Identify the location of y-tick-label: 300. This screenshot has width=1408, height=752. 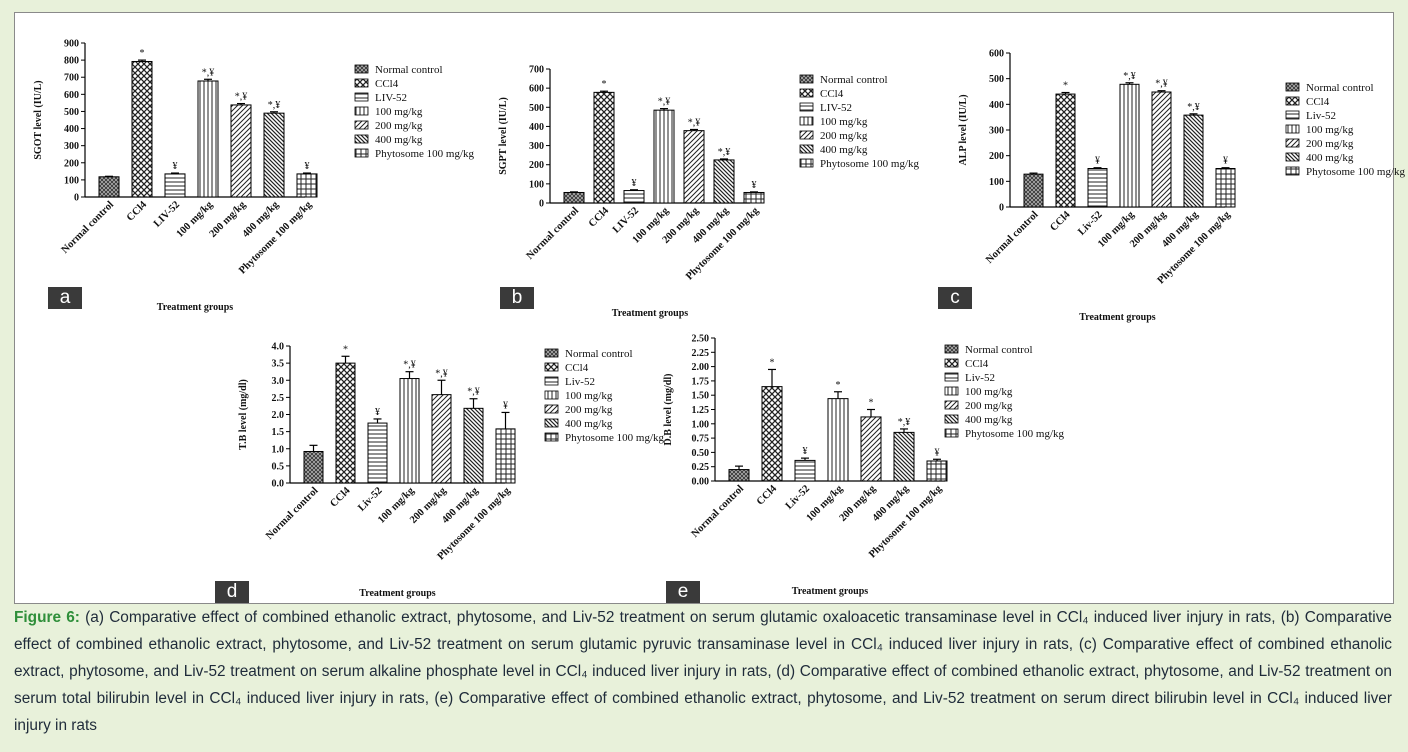
(536, 146).